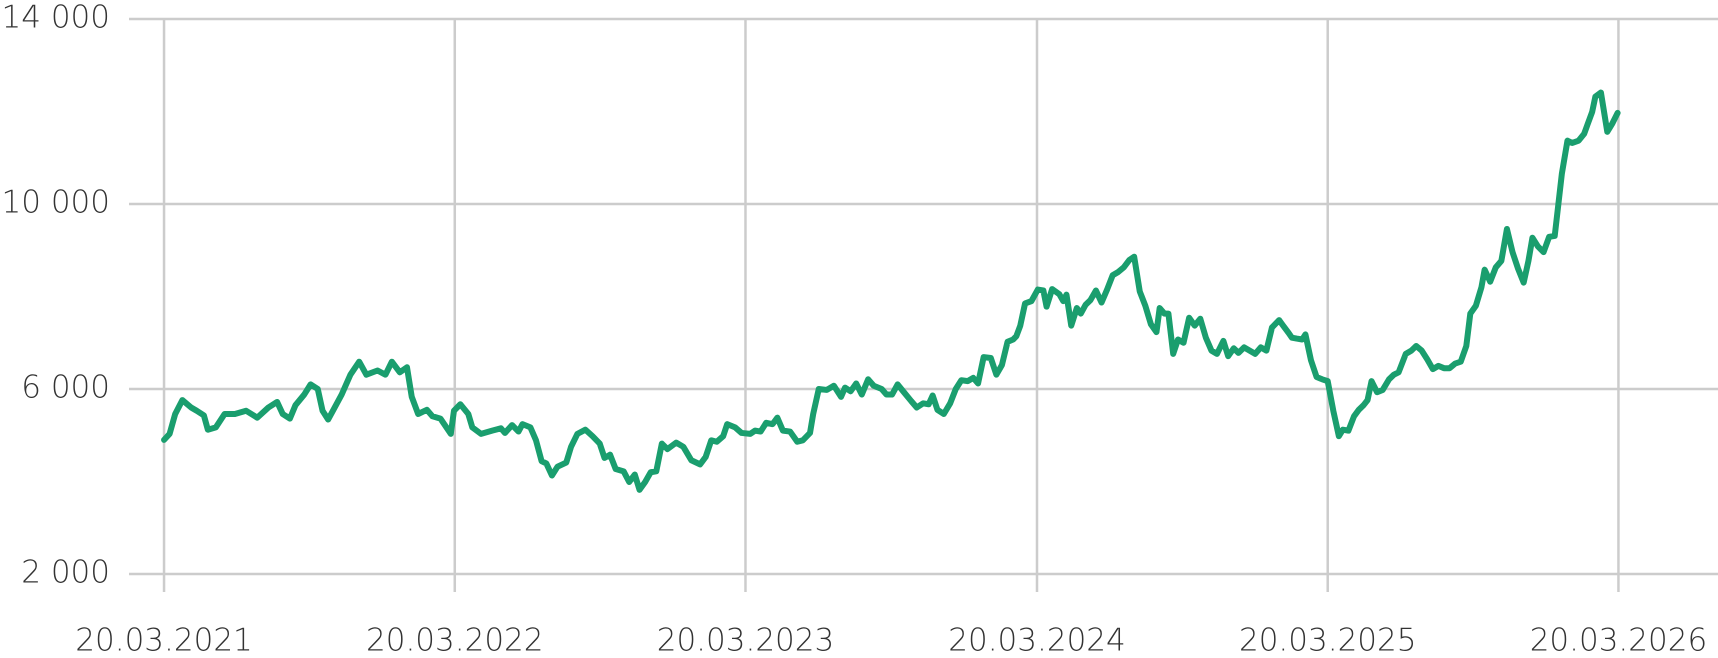 Image resolution: width=1718 pixels, height=658 pixels. I want to click on x-tick-label: 20.03.2025, so click(1328, 640).